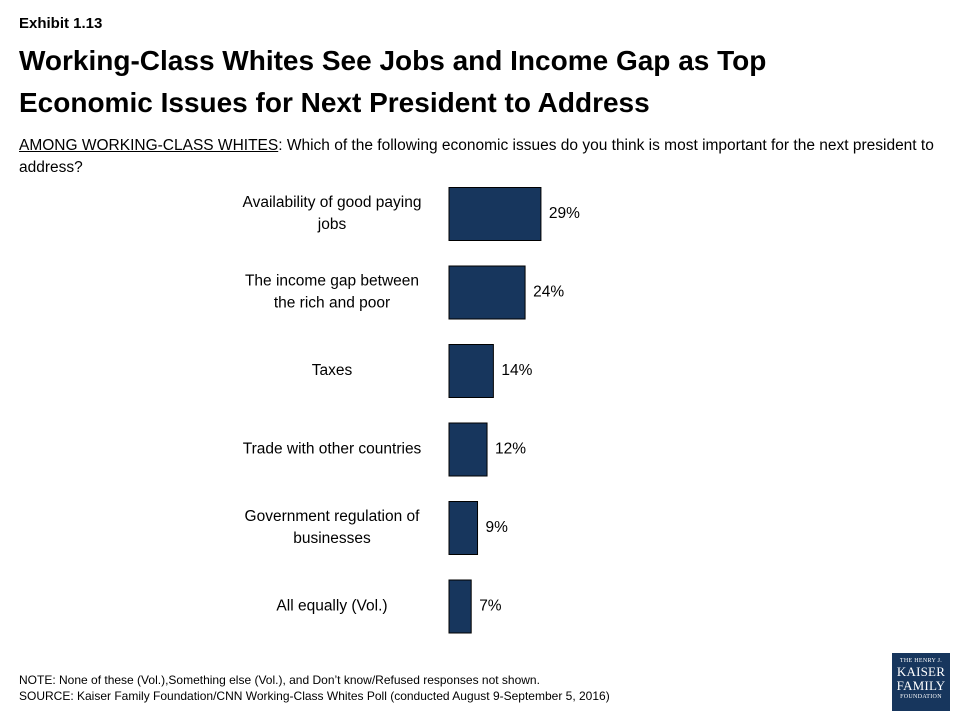  I want to click on category-label-1-line-2: jobs, so click(332, 224).